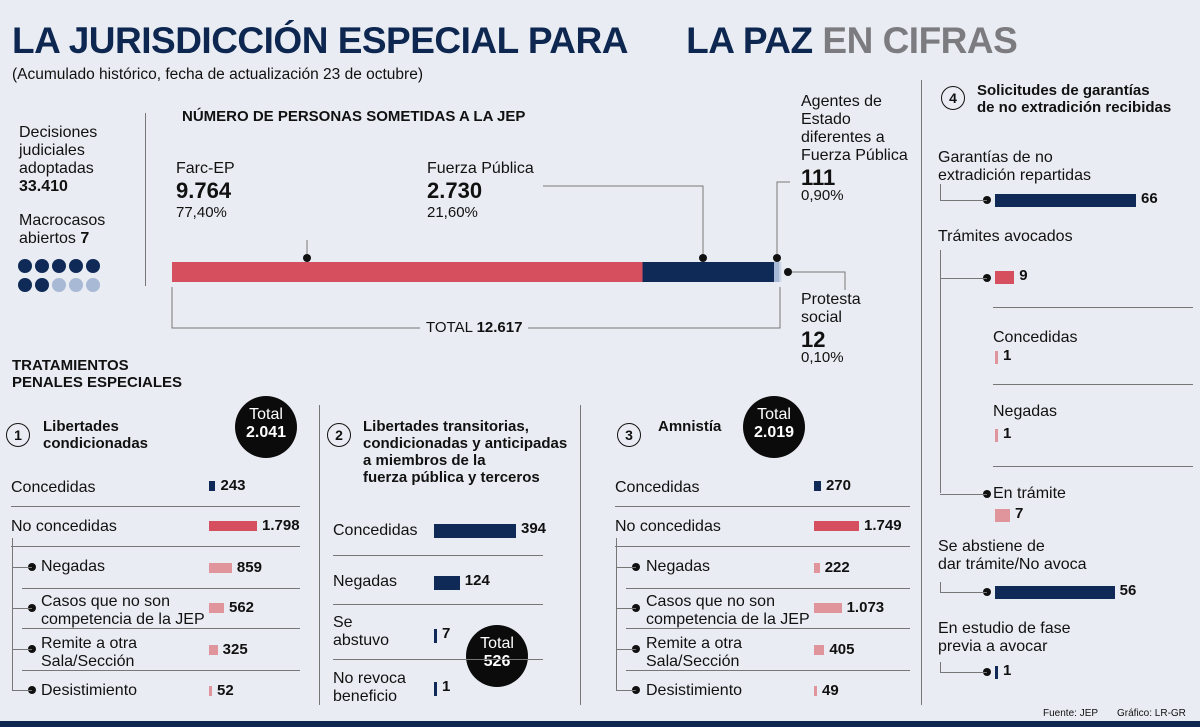 Image resolution: width=1200 pixels, height=727 pixels. Describe the element at coordinates (56, 168) in the screenshot. I see `decisions-label-l3: adoptadas` at that location.